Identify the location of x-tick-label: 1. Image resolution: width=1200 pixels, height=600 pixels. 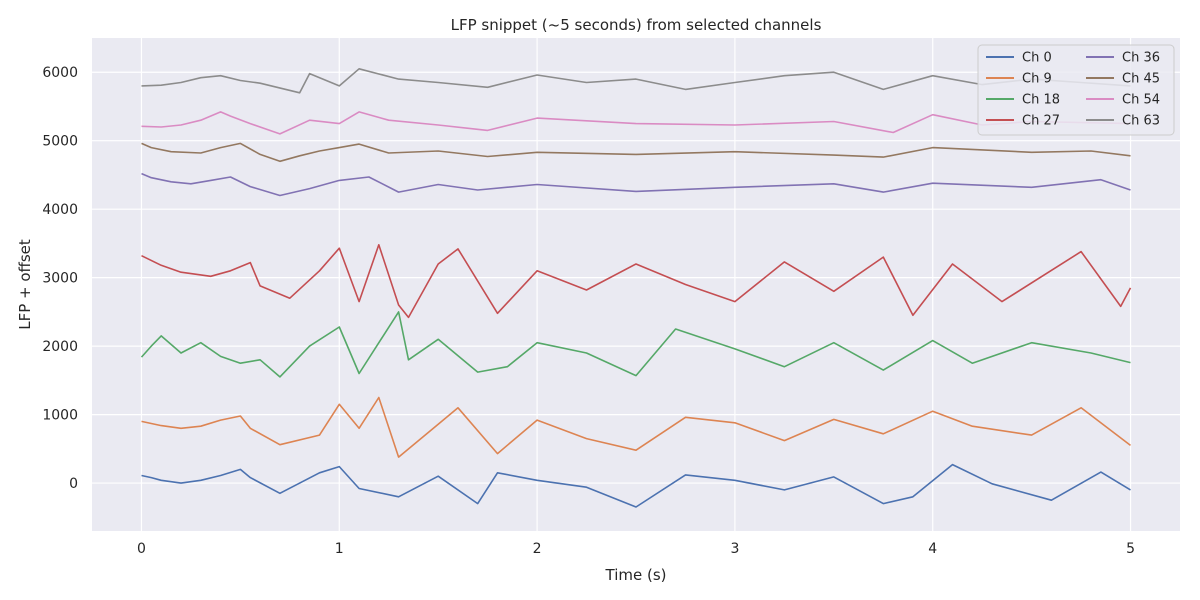
(339, 549).